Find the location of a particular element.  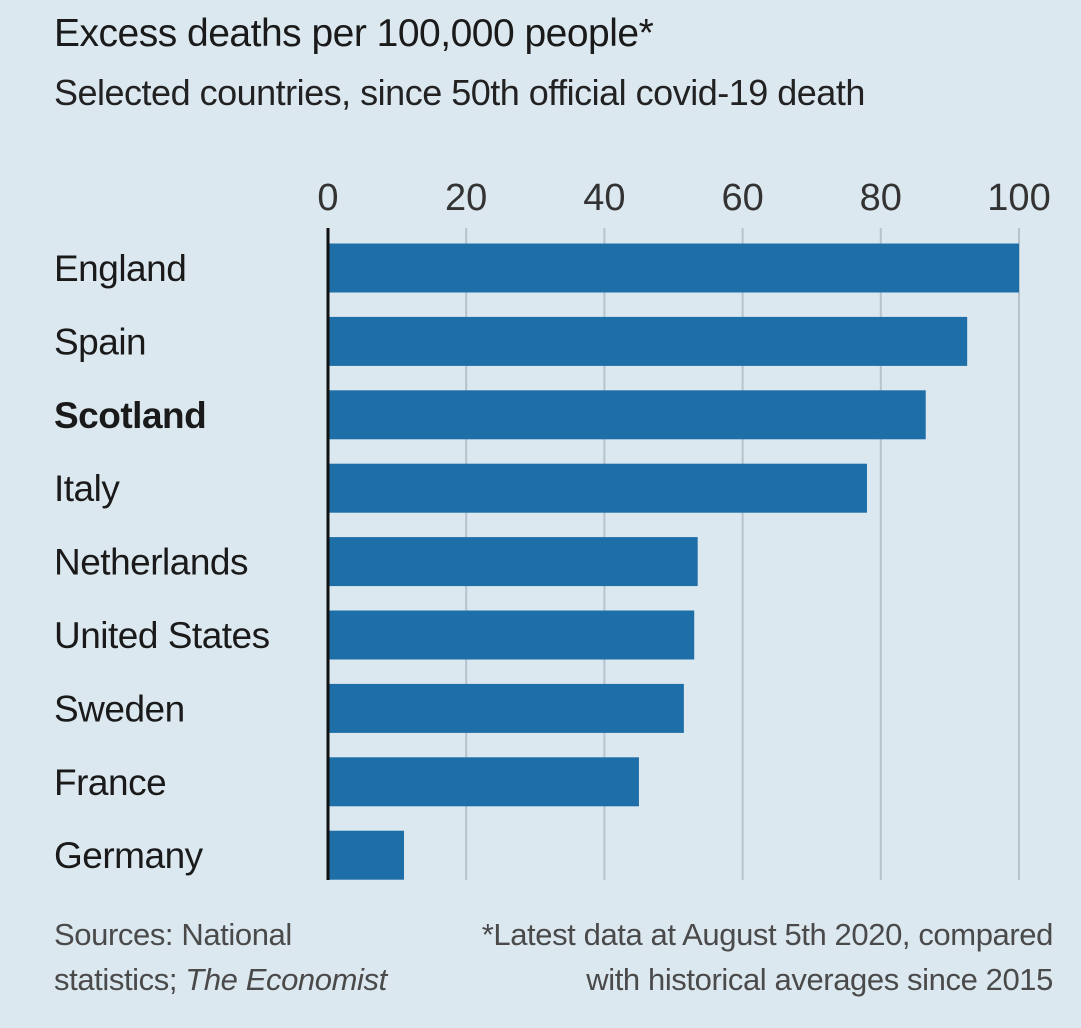

x-tick-label-80: 80 is located at coordinates (881, 198).